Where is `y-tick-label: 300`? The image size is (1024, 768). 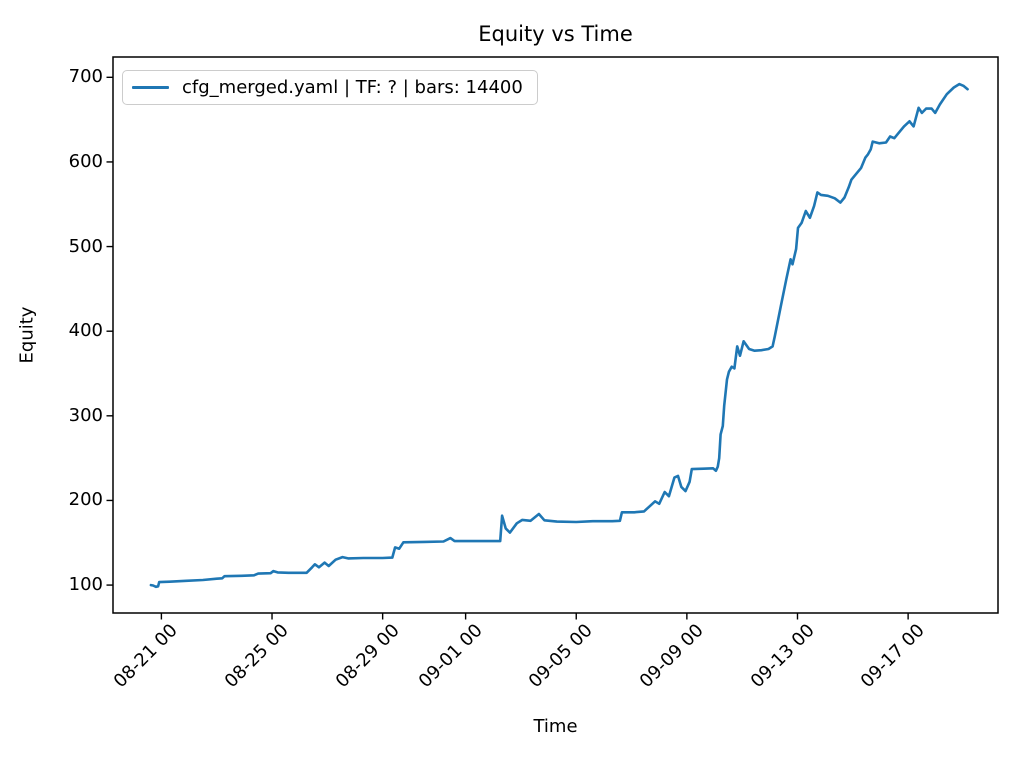
y-tick-label: 300 is located at coordinates (85, 415).